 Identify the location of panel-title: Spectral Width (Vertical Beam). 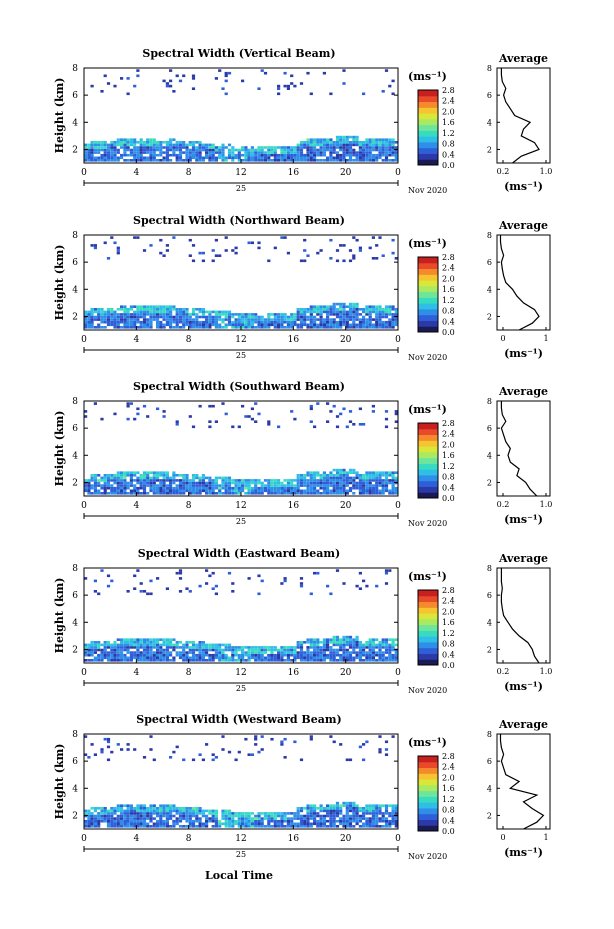
(238, 53).